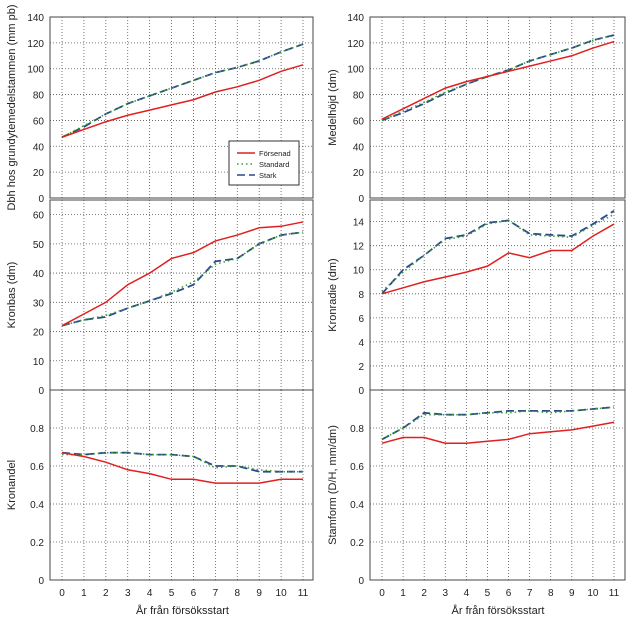 This screenshot has height=626, width=630. Describe the element at coordinates (274, 164) in the screenshot. I see `legend-label: Standard` at that location.